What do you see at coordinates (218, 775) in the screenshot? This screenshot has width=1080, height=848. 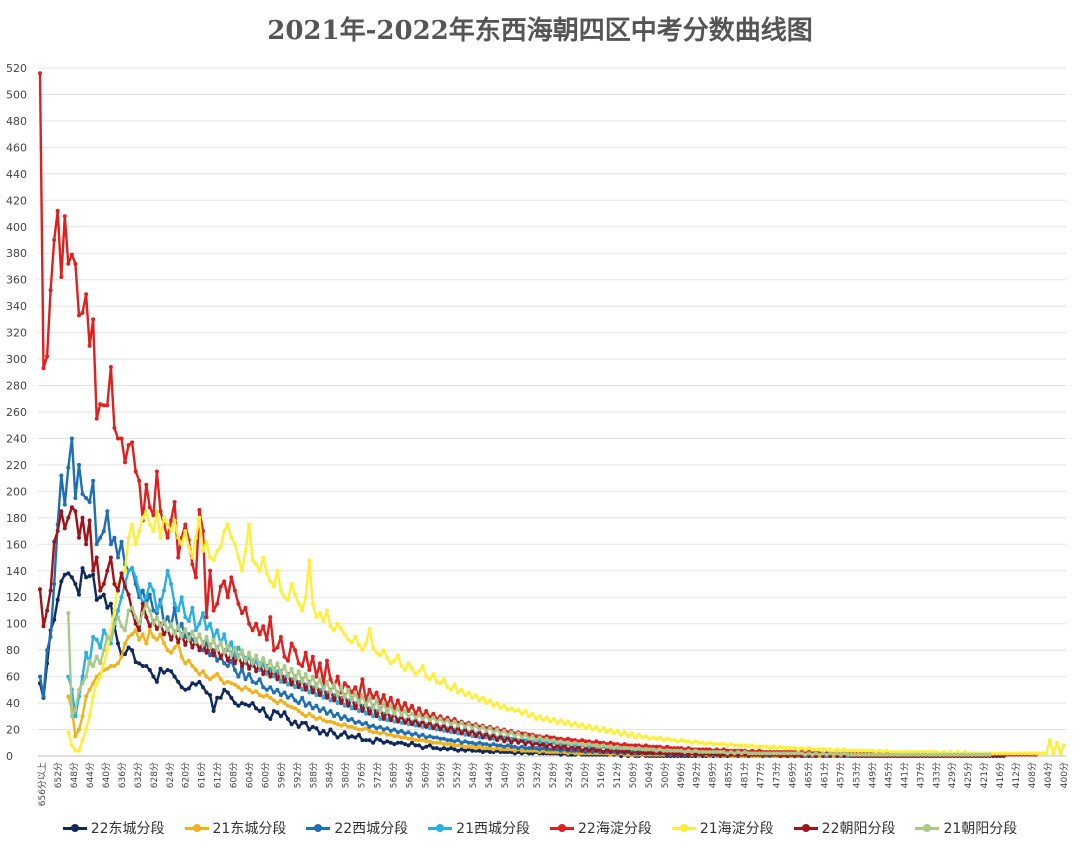 I see `x-tick-label: 612分` at bounding box center [218, 775].